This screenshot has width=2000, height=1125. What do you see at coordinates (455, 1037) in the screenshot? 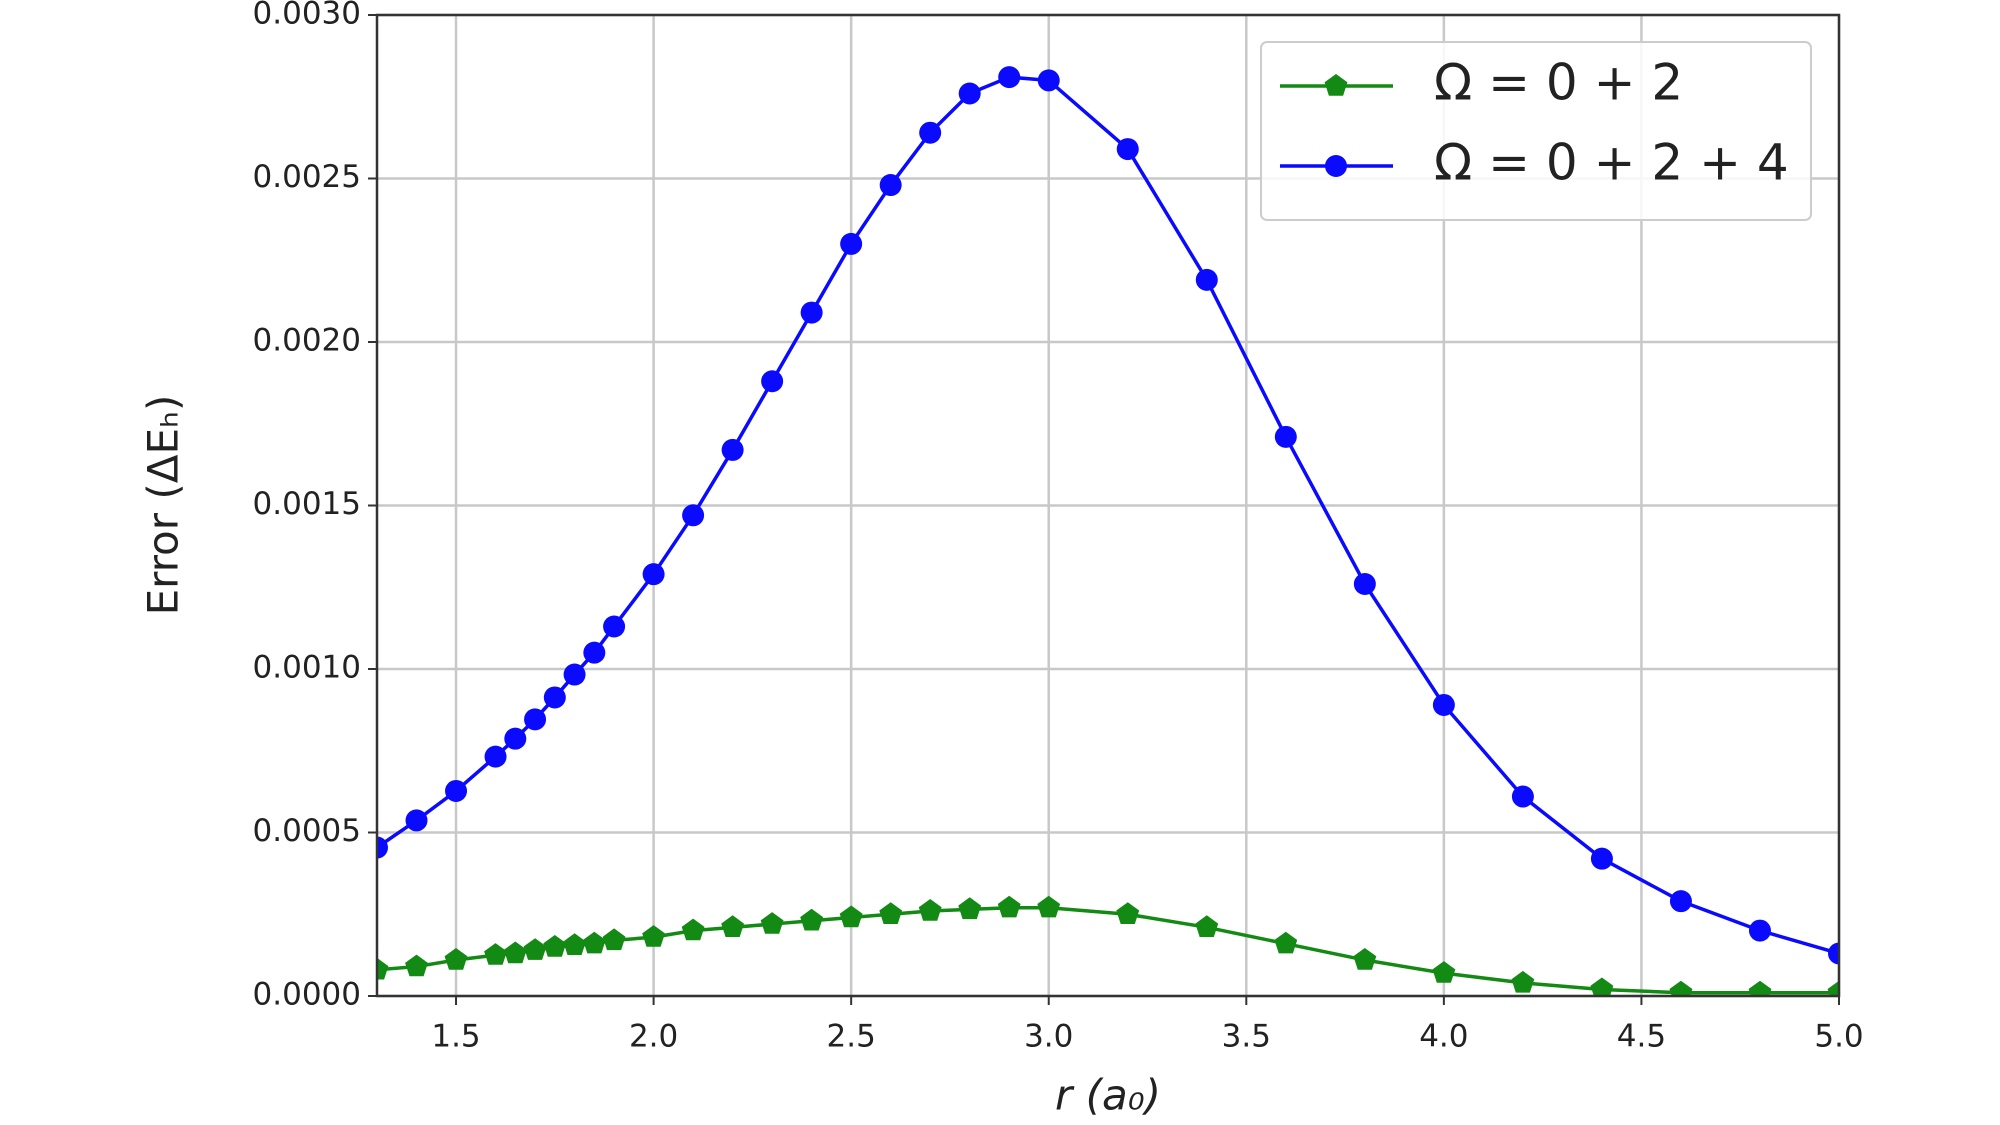
I see `x-tick-label: 1.5` at bounding box center [455, 1037].